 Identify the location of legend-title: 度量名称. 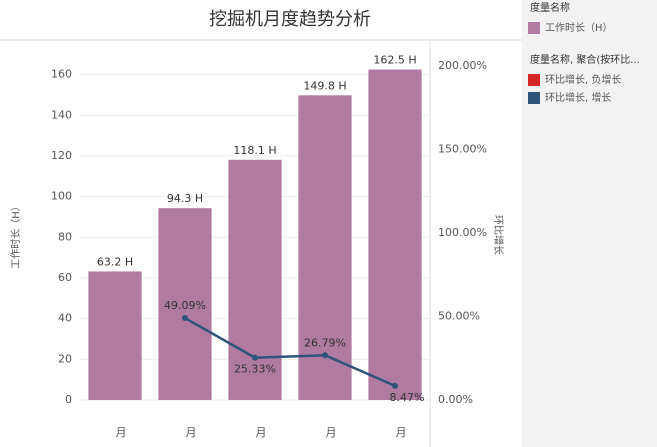
(550, 7).